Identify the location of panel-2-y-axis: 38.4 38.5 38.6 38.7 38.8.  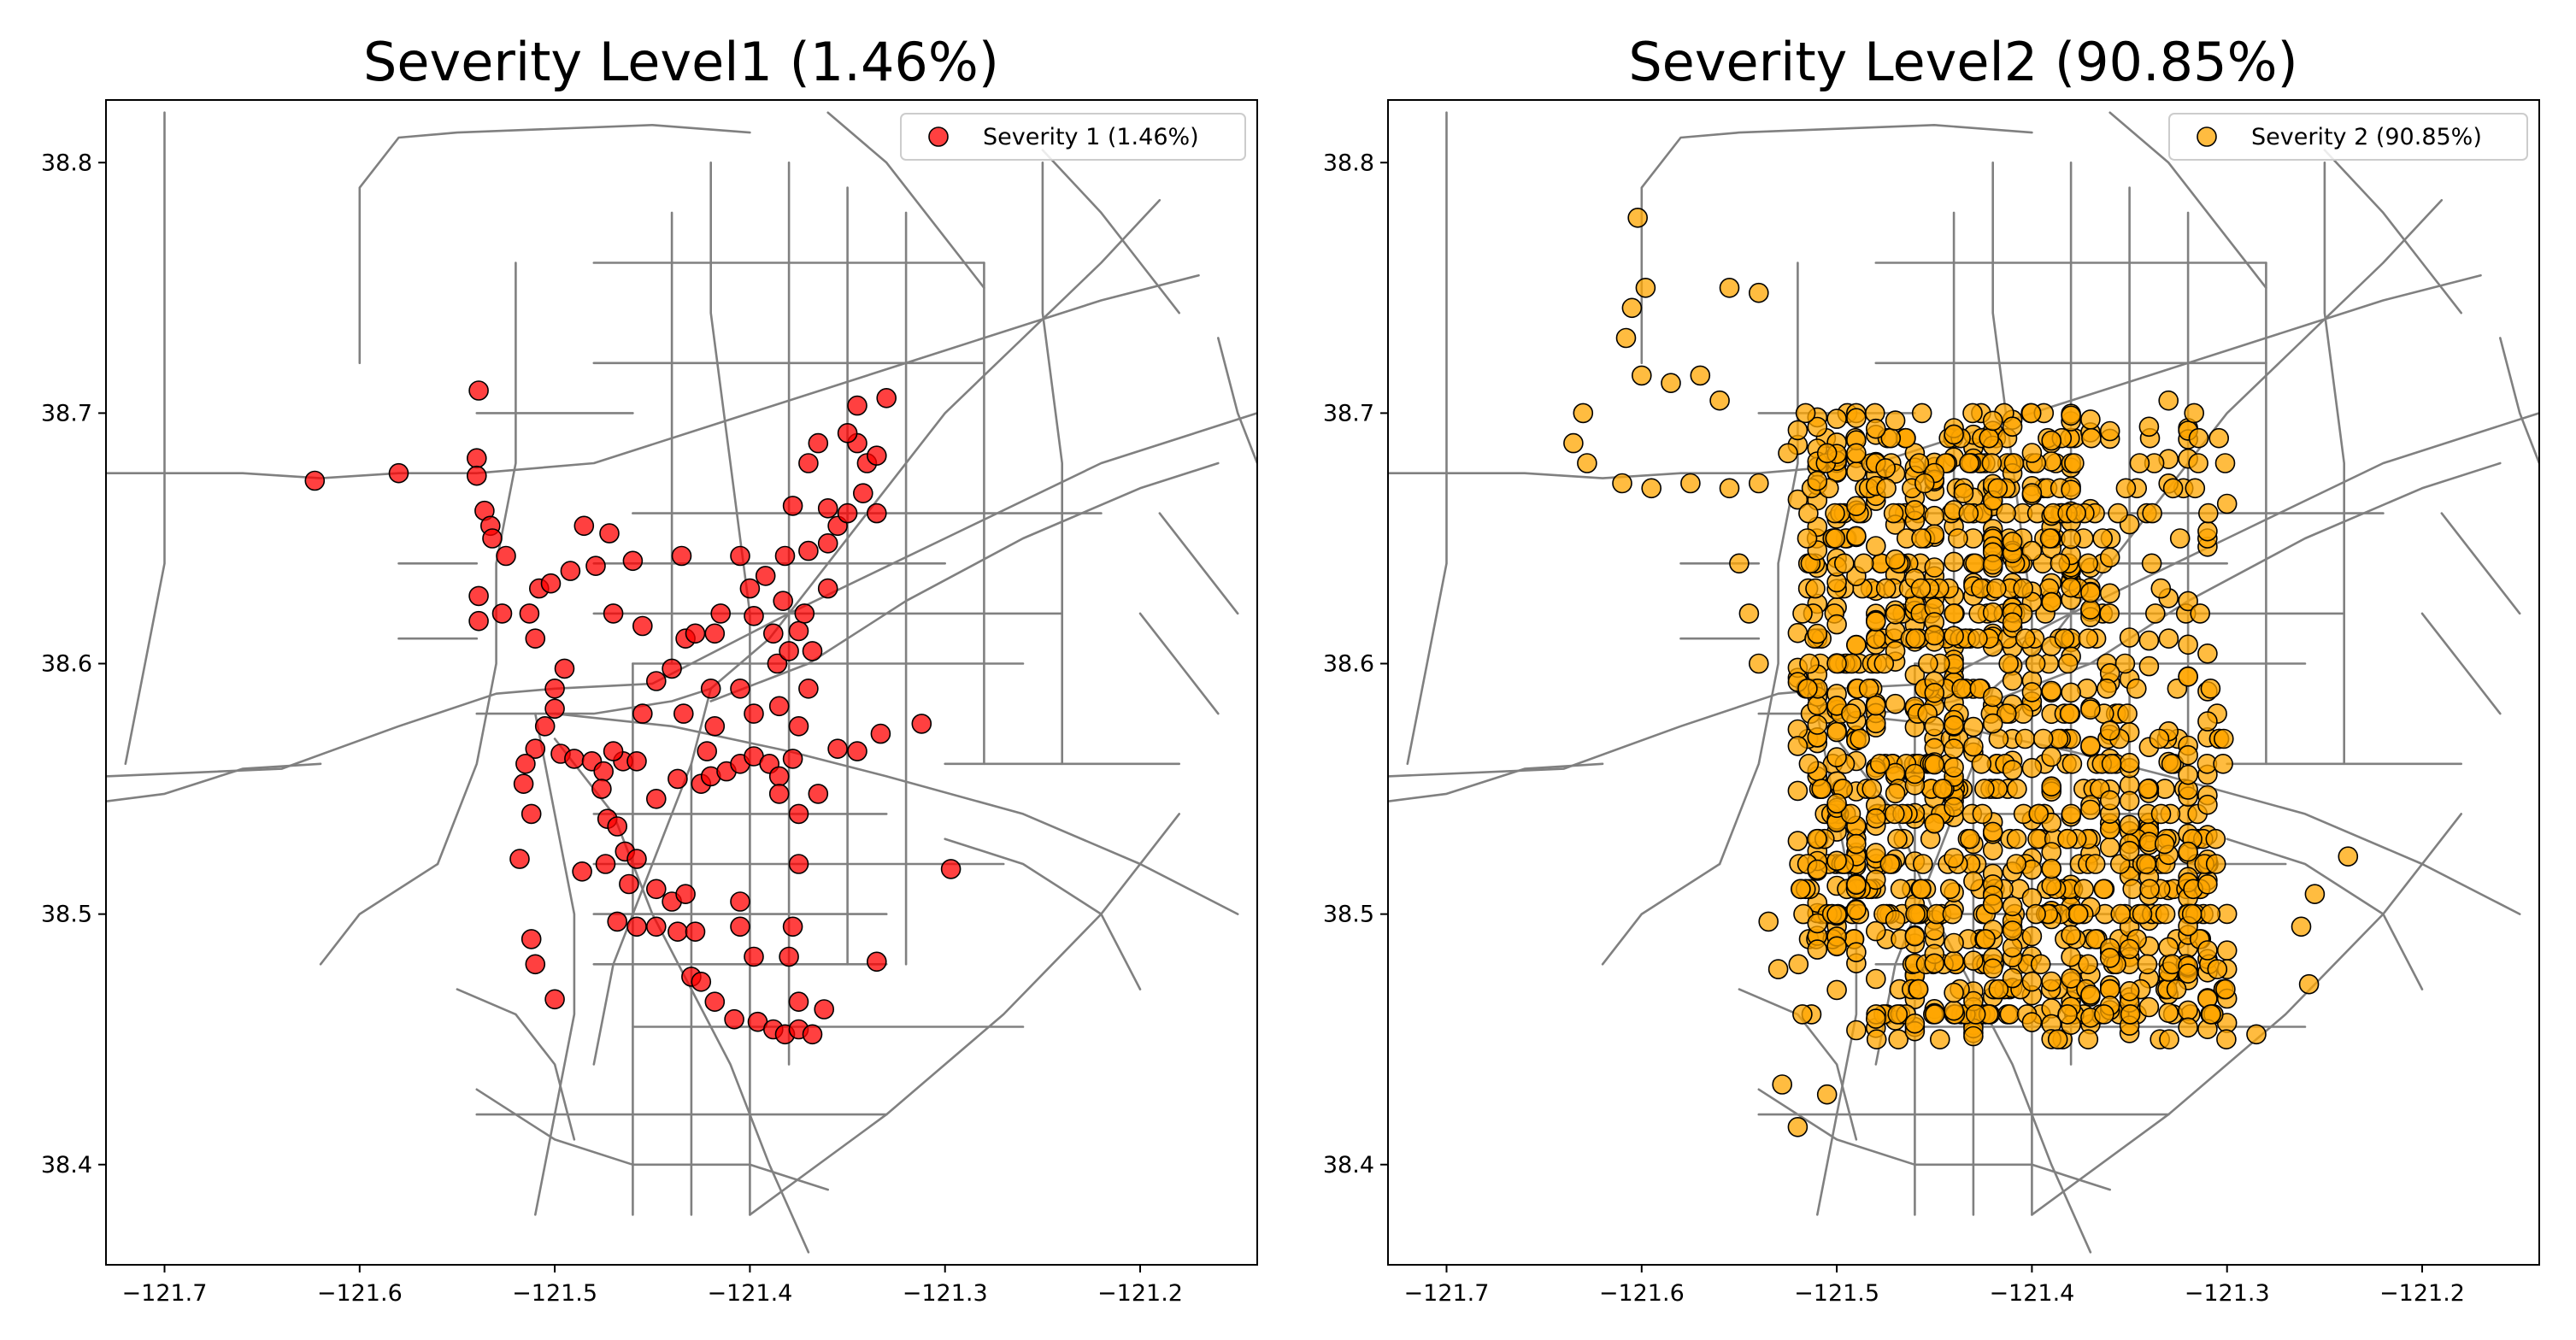
(1355, 664).